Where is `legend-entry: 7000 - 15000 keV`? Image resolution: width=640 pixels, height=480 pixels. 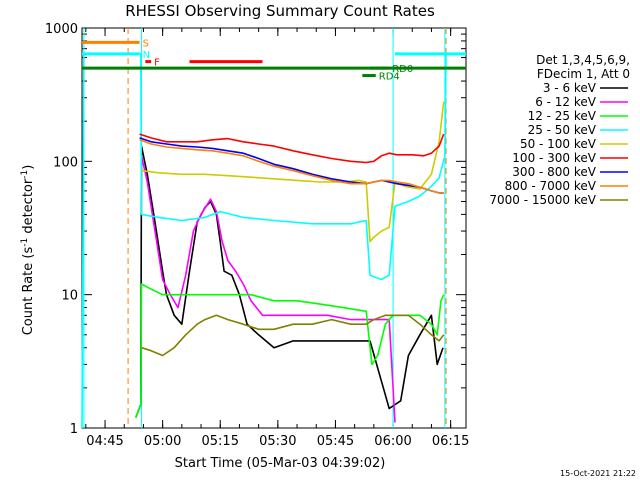
legend-entry: 7000 - 15000 keV is located at coordinates (542, 200).